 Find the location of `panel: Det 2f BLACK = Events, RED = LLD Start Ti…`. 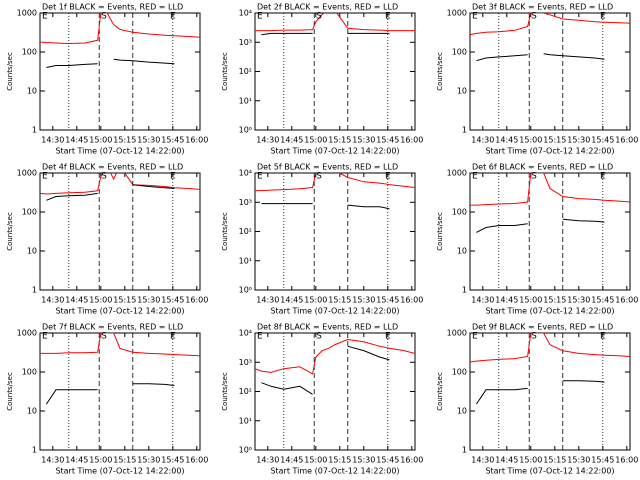

panel: Det 2f BLACK = Events, RED = LLD Start Ti… is located at coordinates (322, 79).